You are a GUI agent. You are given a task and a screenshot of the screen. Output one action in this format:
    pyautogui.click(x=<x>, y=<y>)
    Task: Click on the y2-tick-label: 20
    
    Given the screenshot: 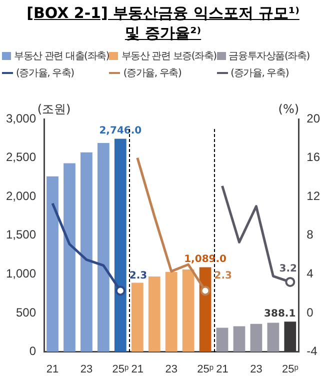 What is the action you would take?
    pyautogui.click(x=313, y=118)
    